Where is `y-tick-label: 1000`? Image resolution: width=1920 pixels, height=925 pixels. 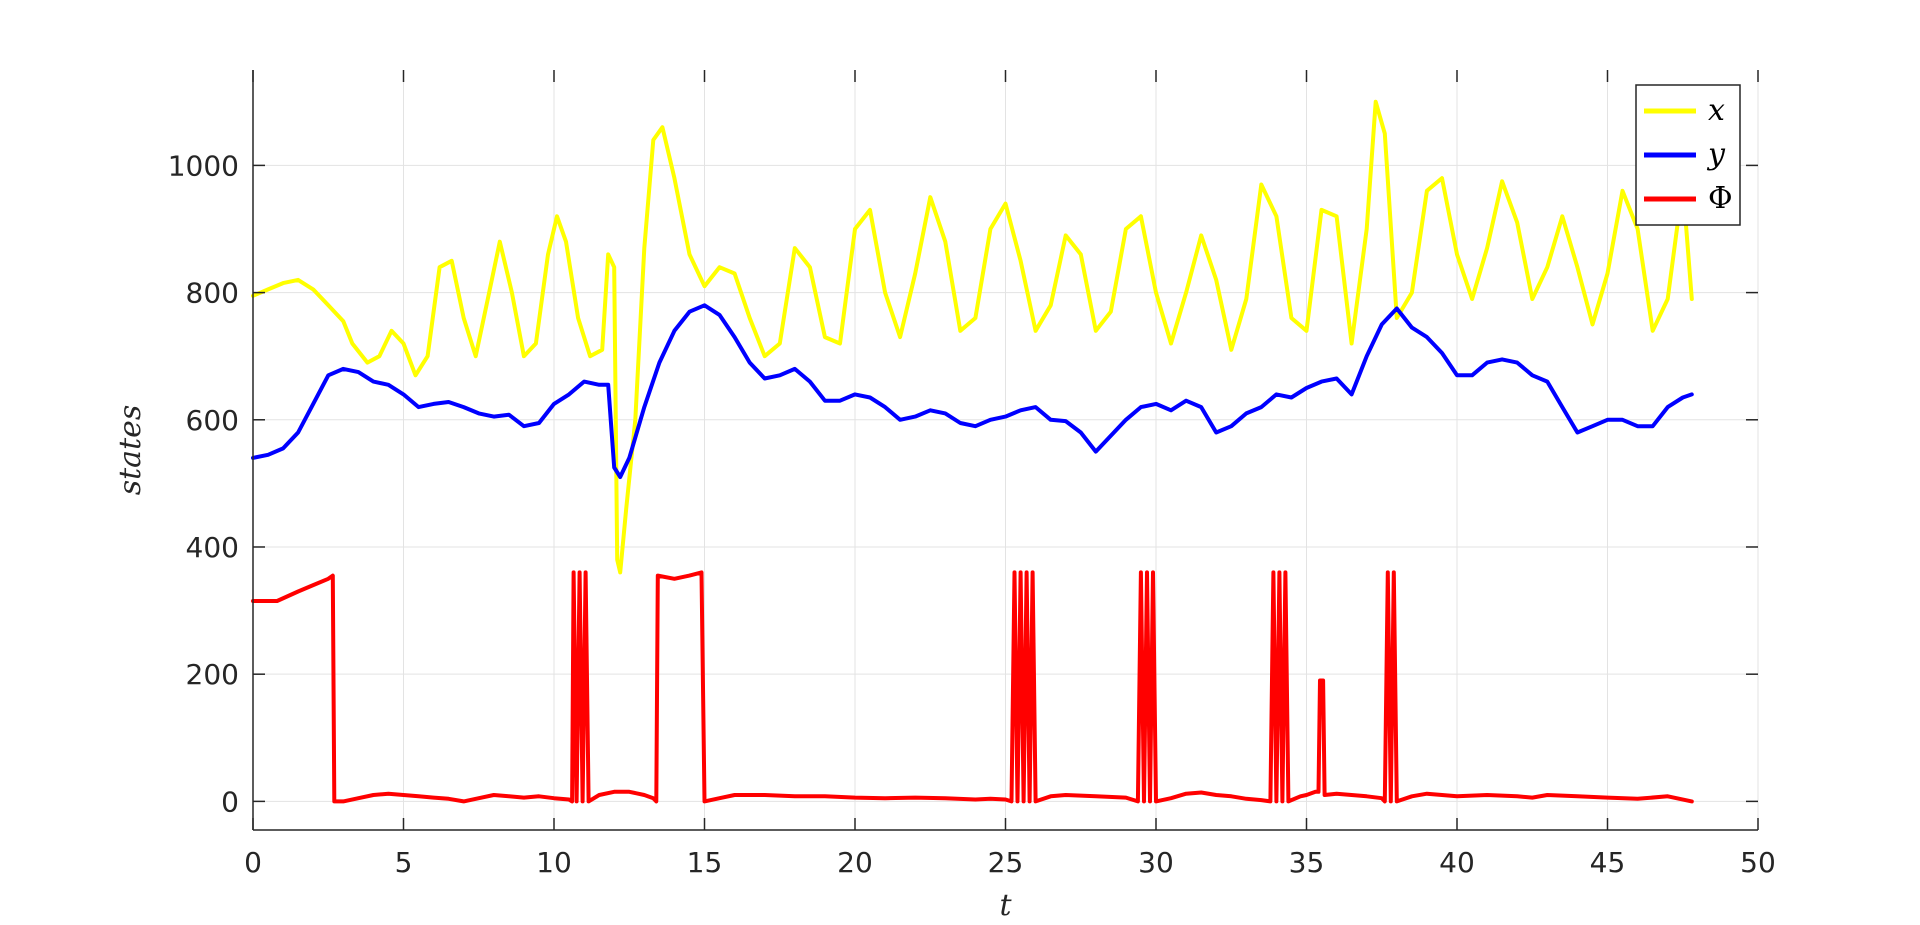
y-tick-label: 1000 is located at coordinates (203, 165).